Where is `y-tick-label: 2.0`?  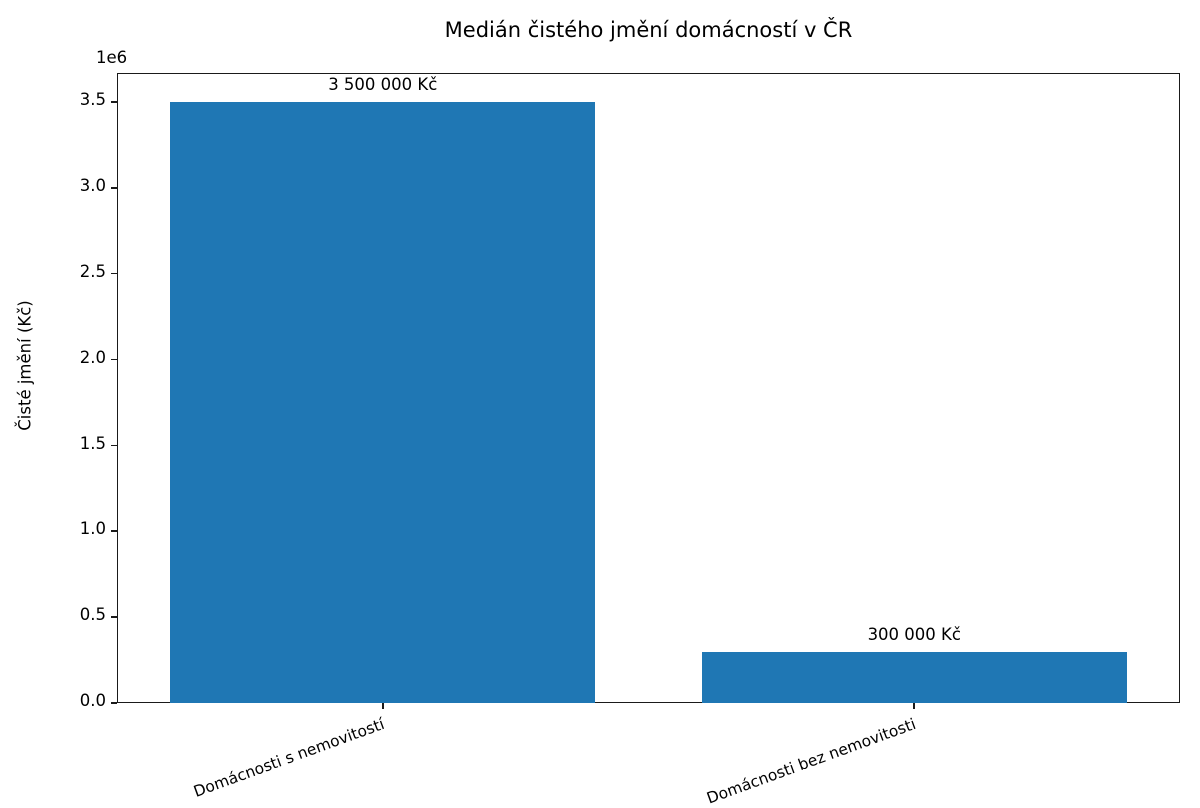 y-tick-label: 2.0 is located at coordinates (92, 357).